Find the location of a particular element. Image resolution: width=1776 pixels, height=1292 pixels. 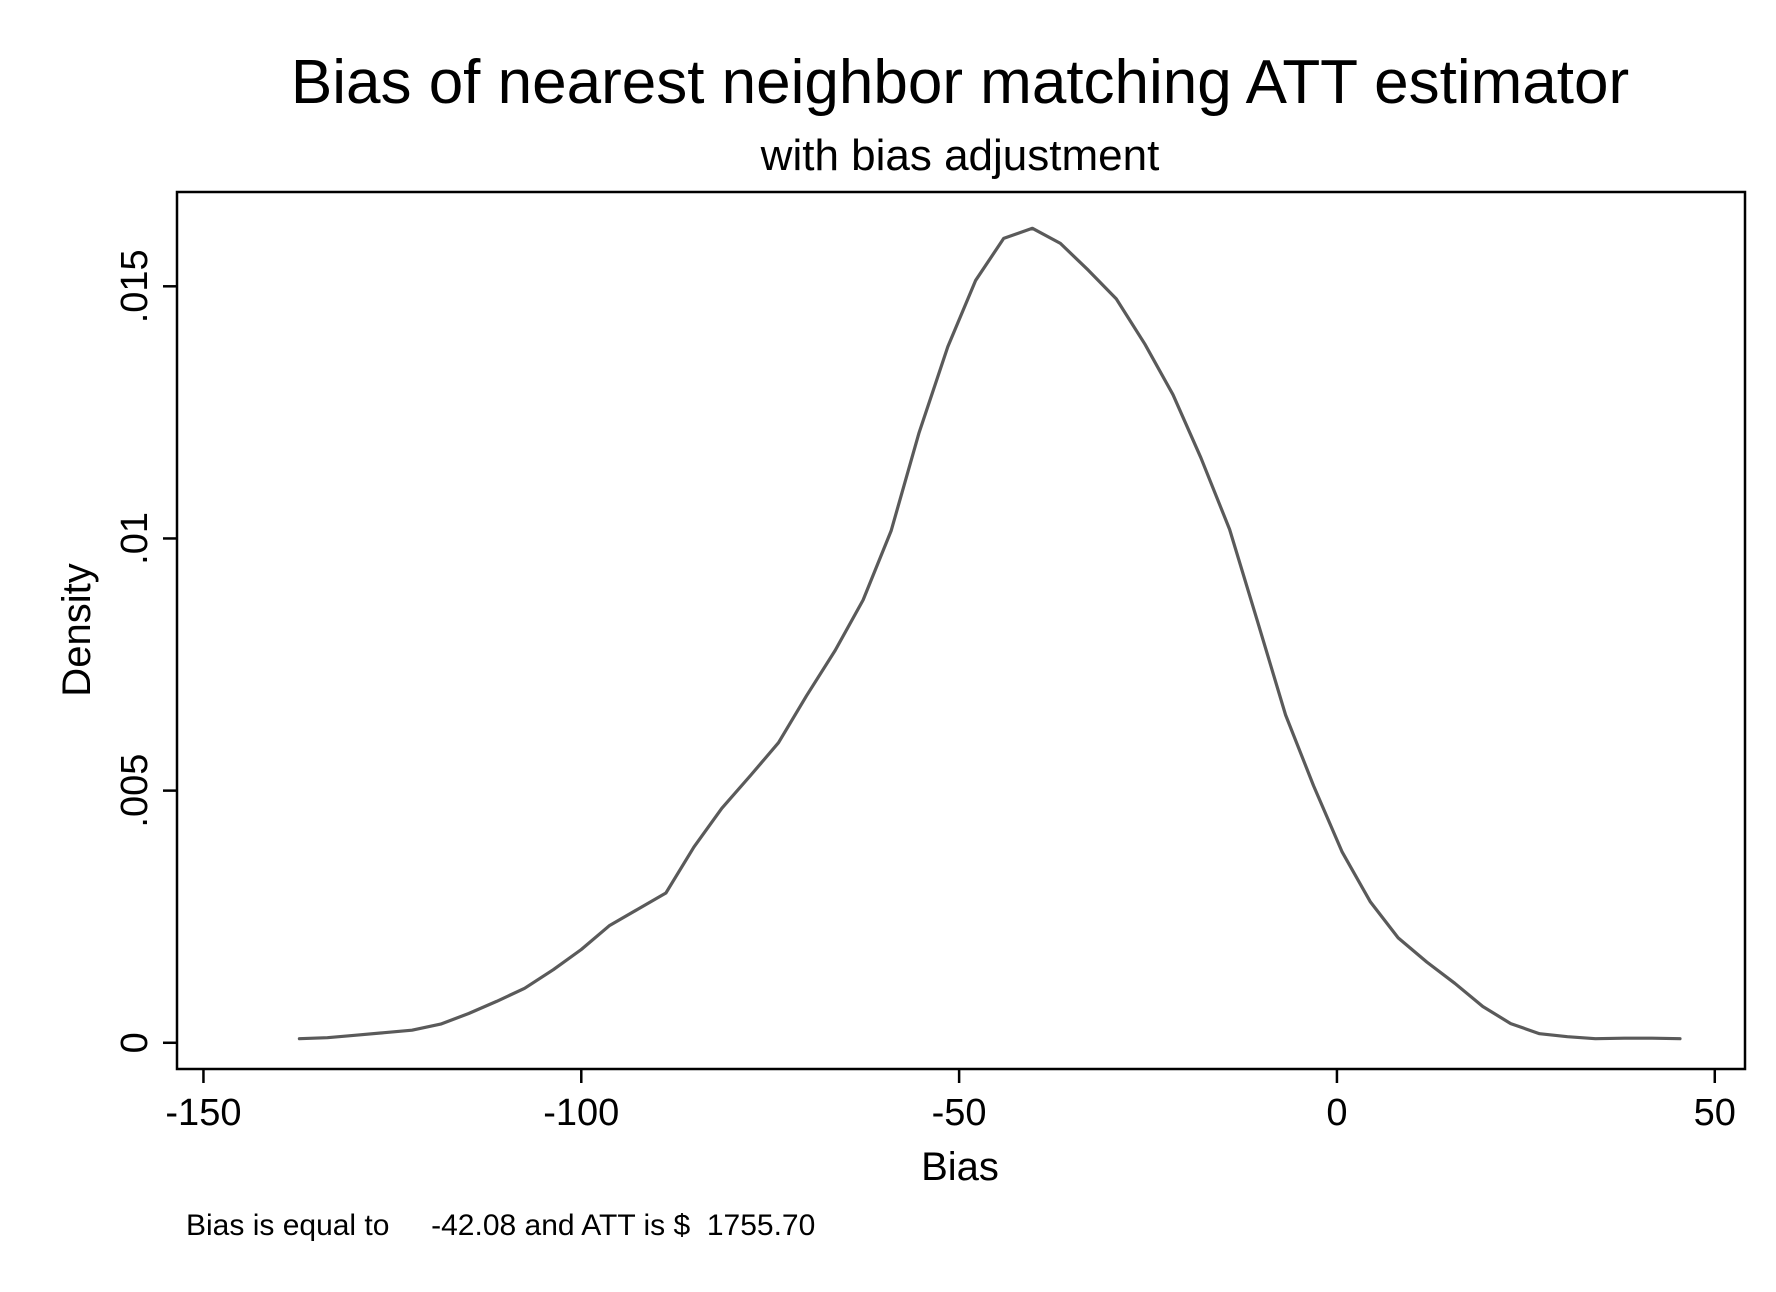

y-tick-label: .01 is located at coordinates (135, 538).